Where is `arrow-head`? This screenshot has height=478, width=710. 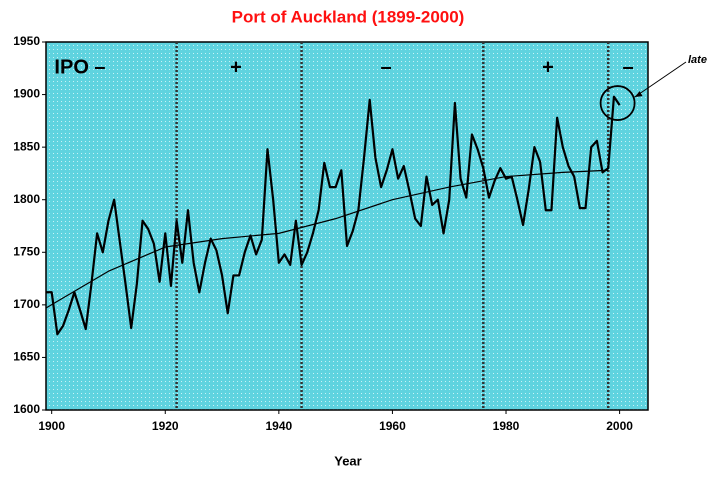
arrow-head is located at coordinates (638, 94).